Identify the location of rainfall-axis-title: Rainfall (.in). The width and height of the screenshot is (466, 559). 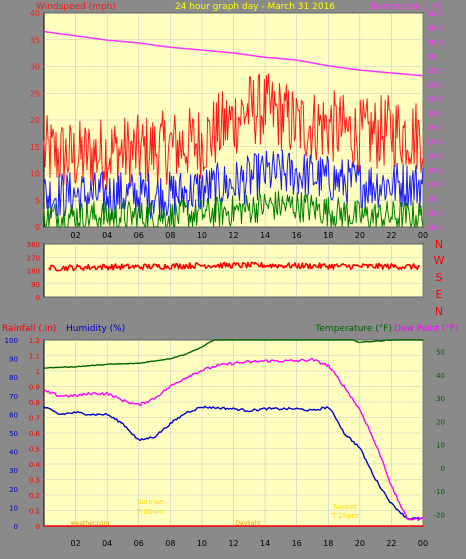
(29, 329).